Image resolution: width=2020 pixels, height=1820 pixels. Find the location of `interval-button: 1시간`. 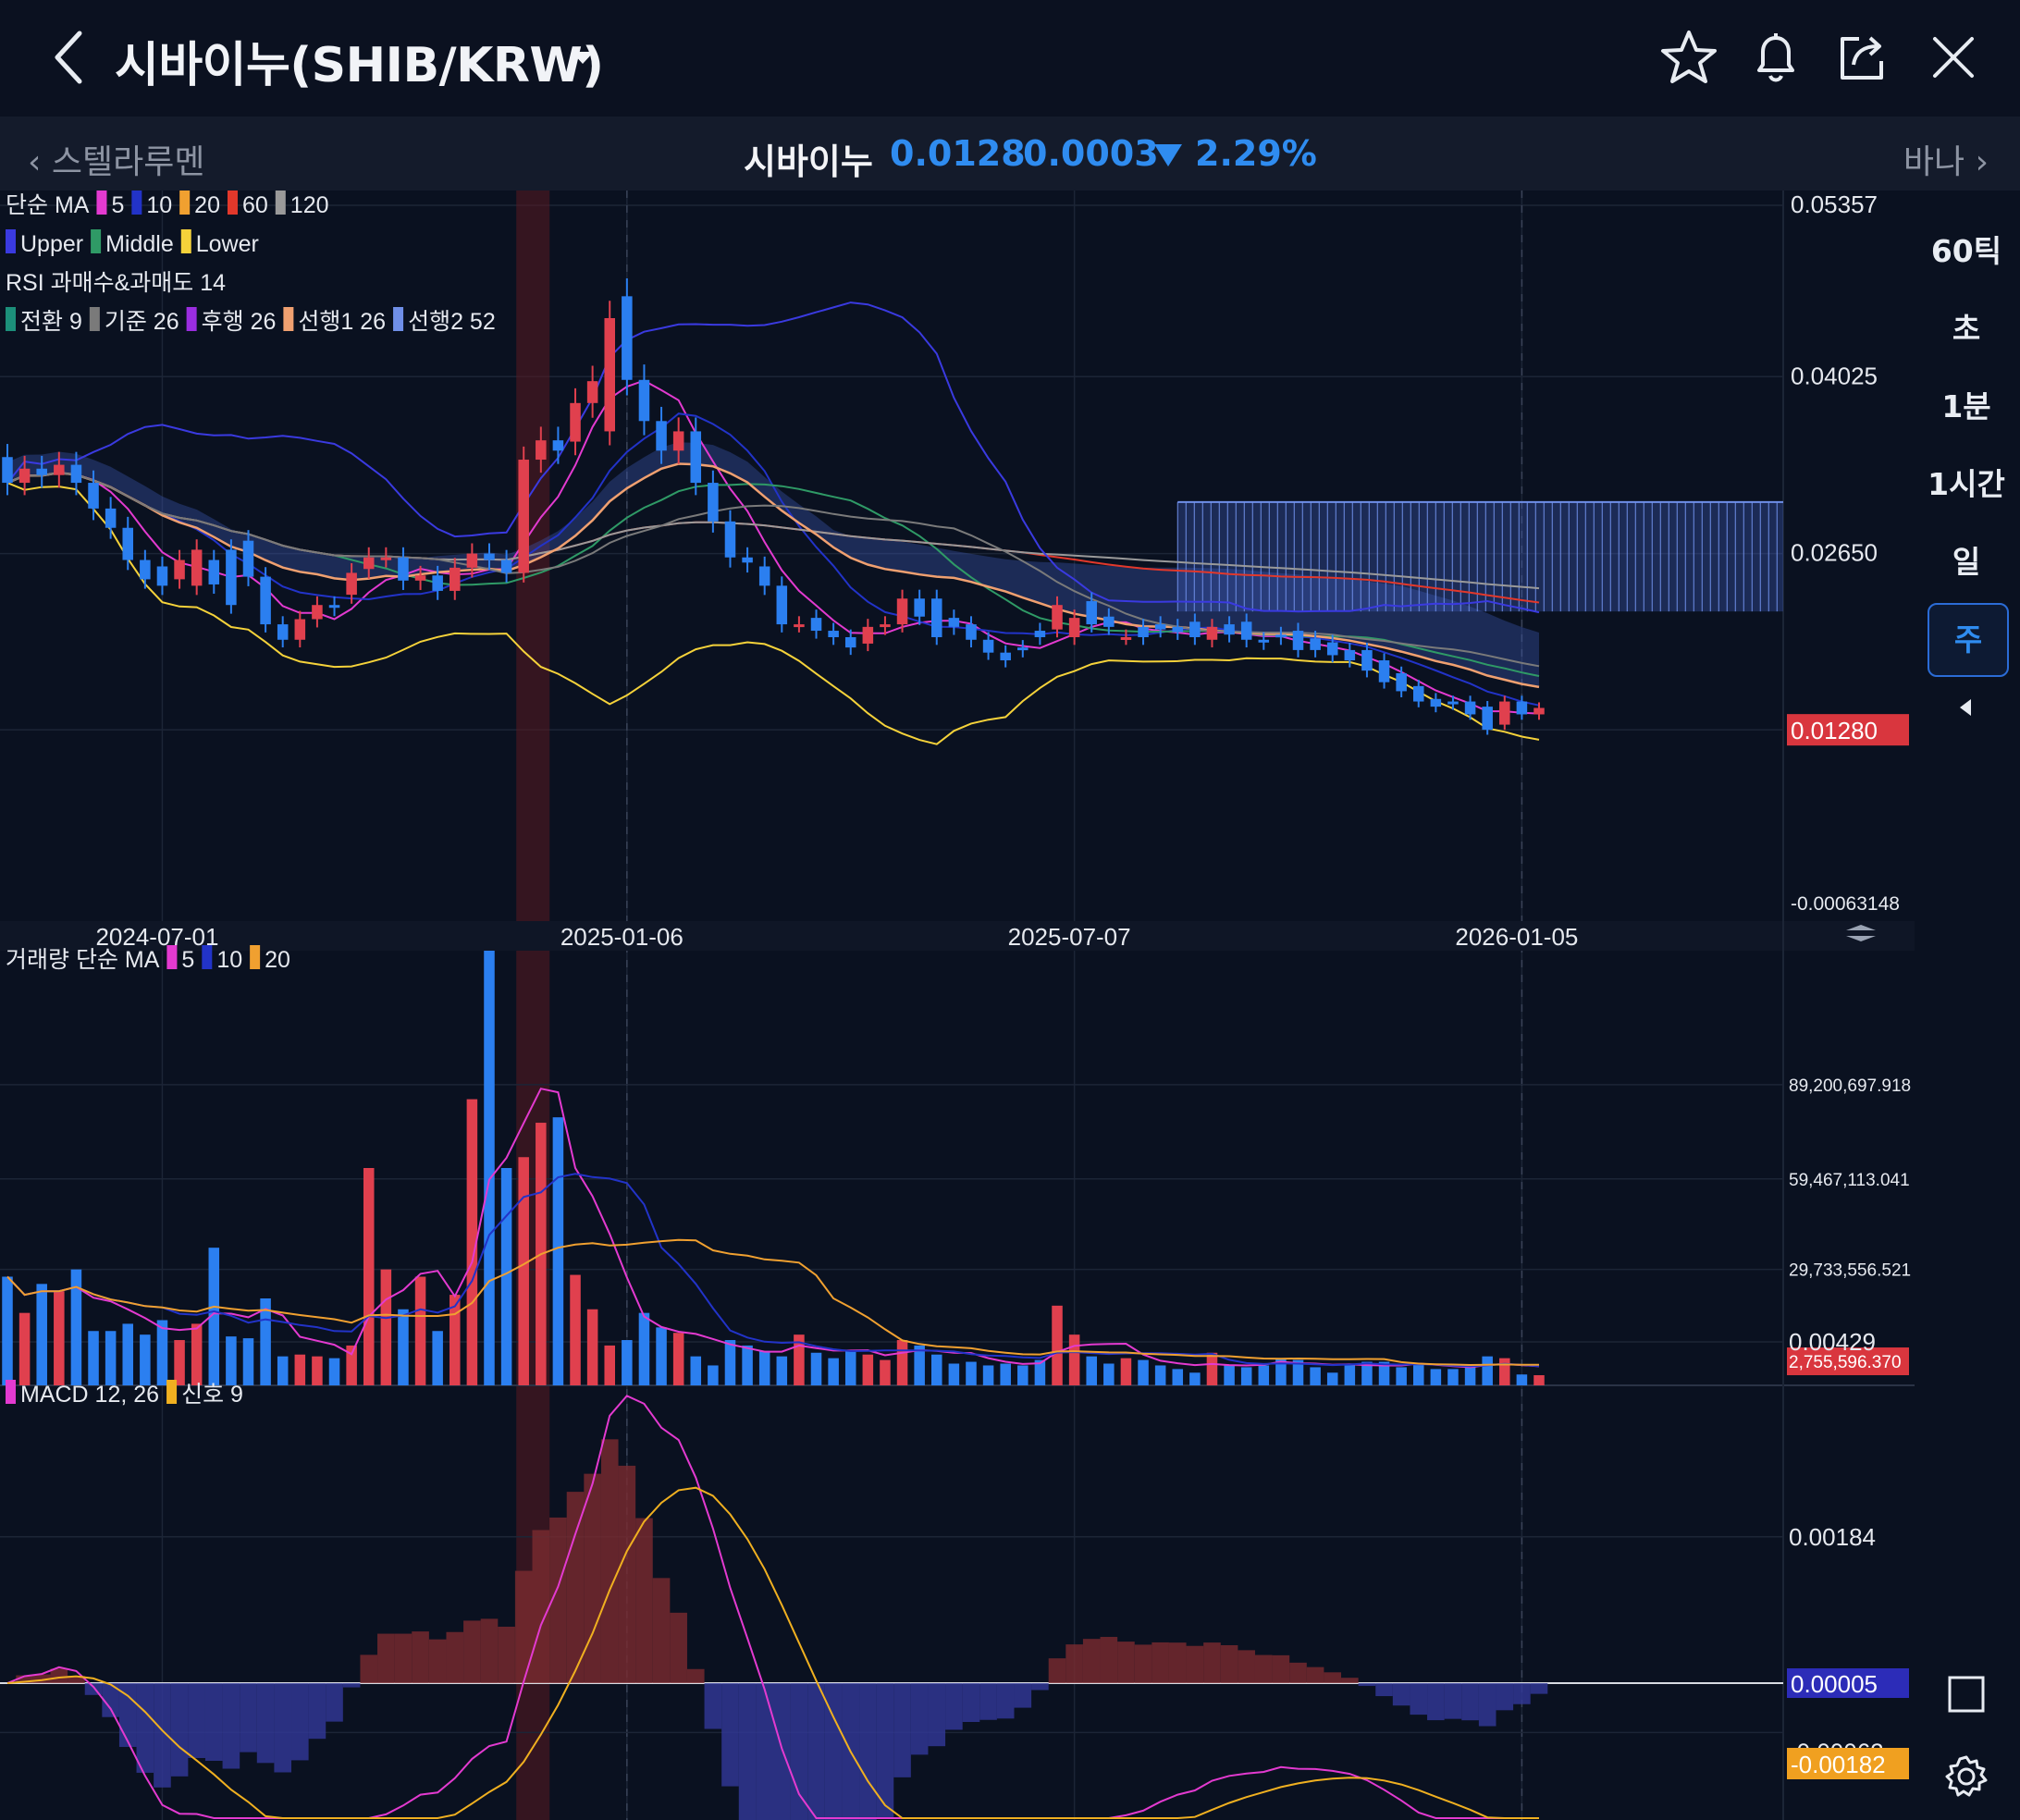

interval-button: 1시간 is located at coordinates (1967, 484).